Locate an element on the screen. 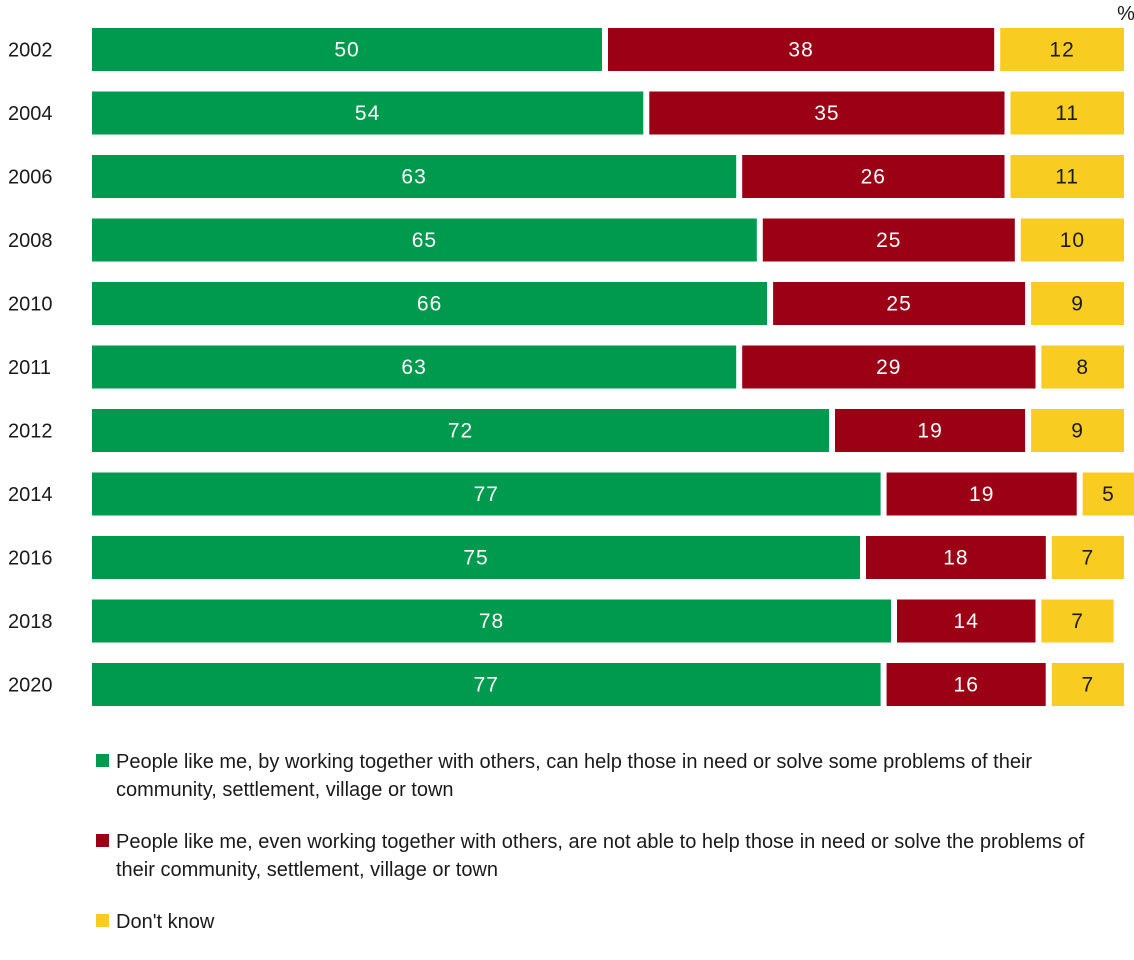 This screenshot has width=1134, height=960. legend-label-dont-know: Don't know is located at coordinates (165, 922).